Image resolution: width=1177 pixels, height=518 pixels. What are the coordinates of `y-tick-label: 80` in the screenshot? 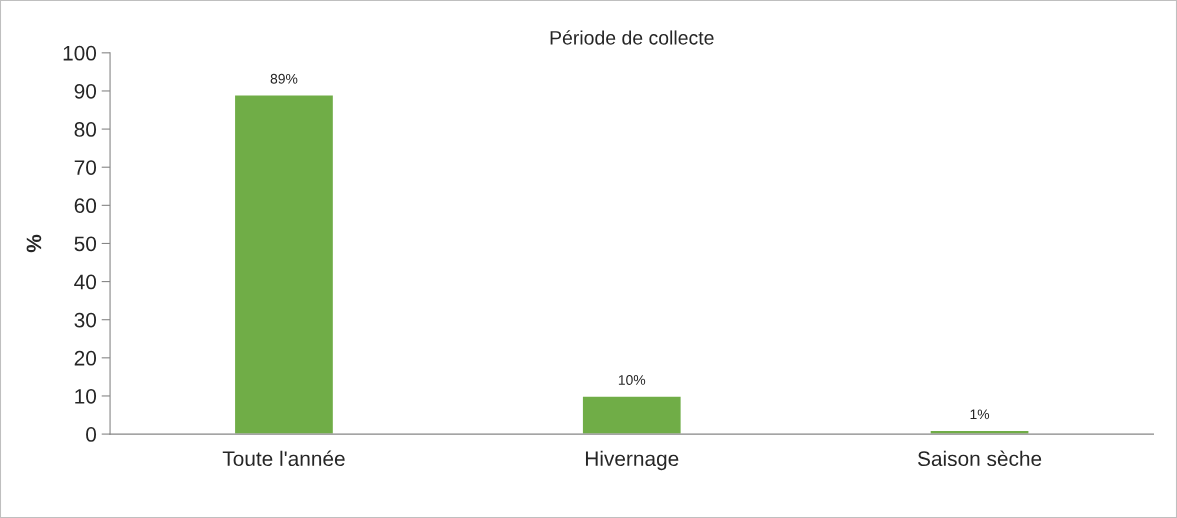 It's located at (85, 129).